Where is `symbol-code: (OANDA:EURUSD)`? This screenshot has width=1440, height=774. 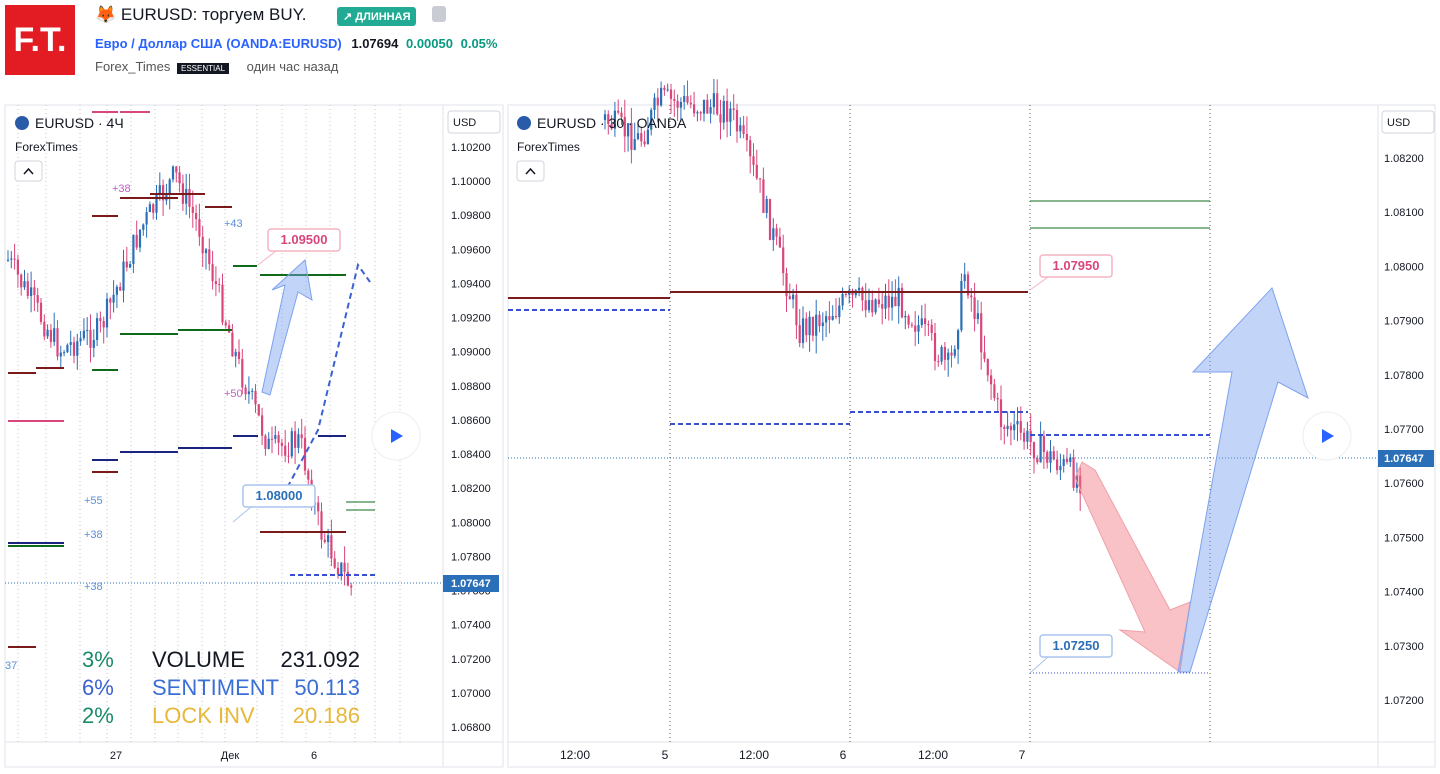 symbol-code: (OANDA:EURUSD) is located at coordinates (284, 43).